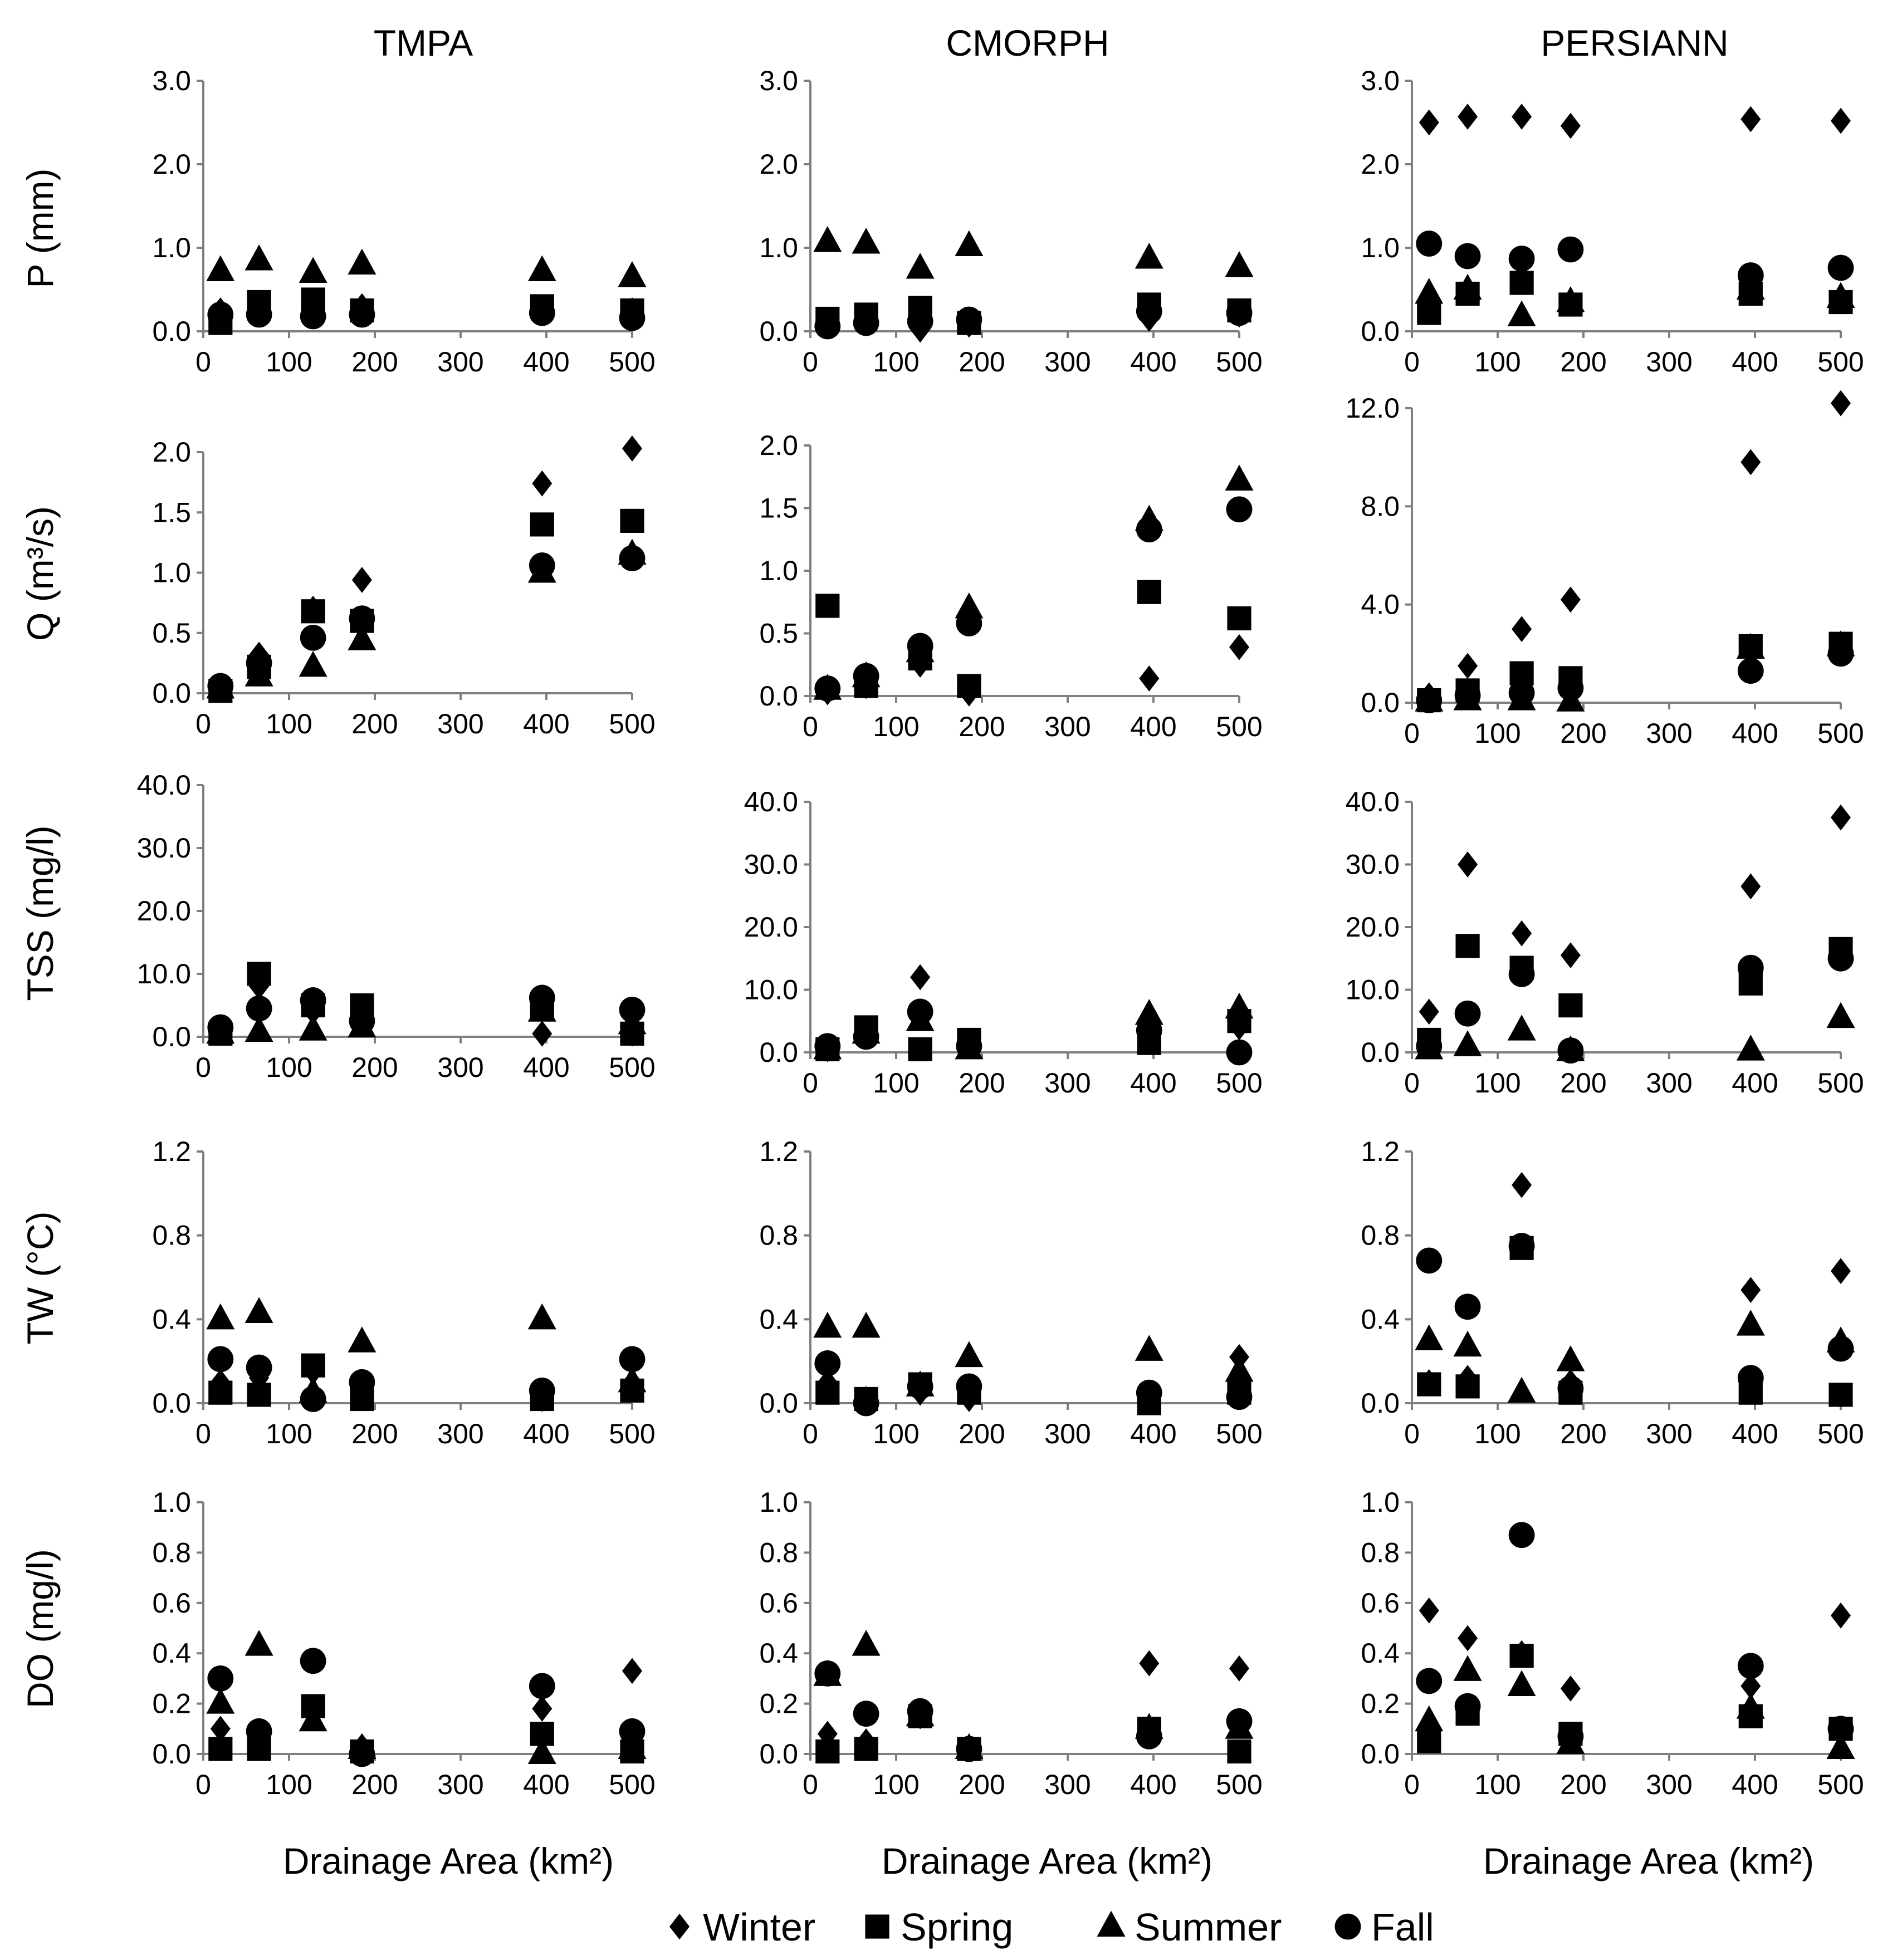 The height and width of the screenshot is (1960, 1897). Describe the element at coordinates (171, 1151) in the screenshot. I see `y-tick-label: 1.2` at that location.